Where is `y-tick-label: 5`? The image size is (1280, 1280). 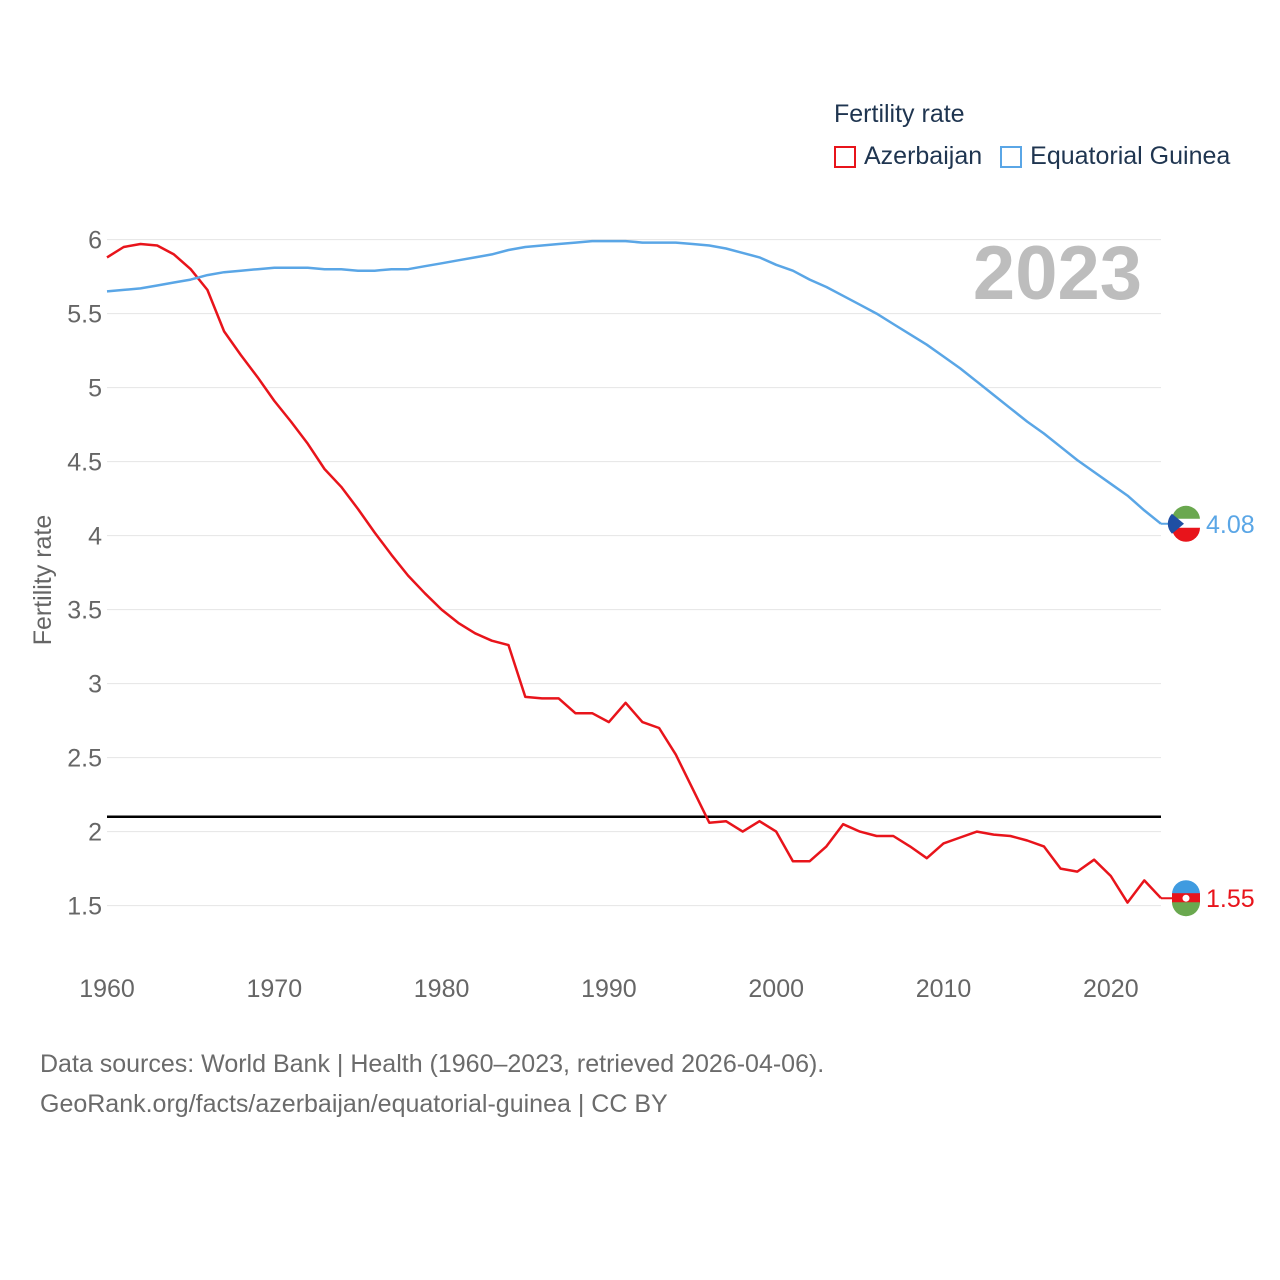
y-tick-label: 5 is located at coordinates (95, 389).